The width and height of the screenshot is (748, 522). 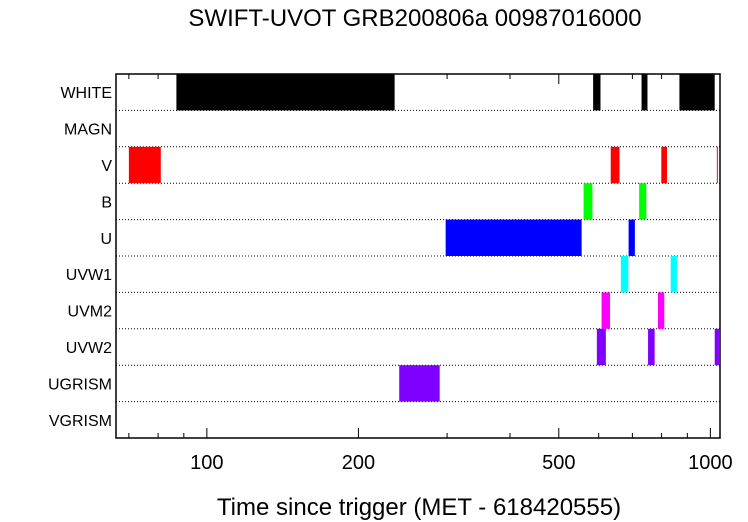 What do you see at coordinates (80, 421) in the screenshot?
I see `y-tick-label: VGRISM` at bounding box center [80, 421].